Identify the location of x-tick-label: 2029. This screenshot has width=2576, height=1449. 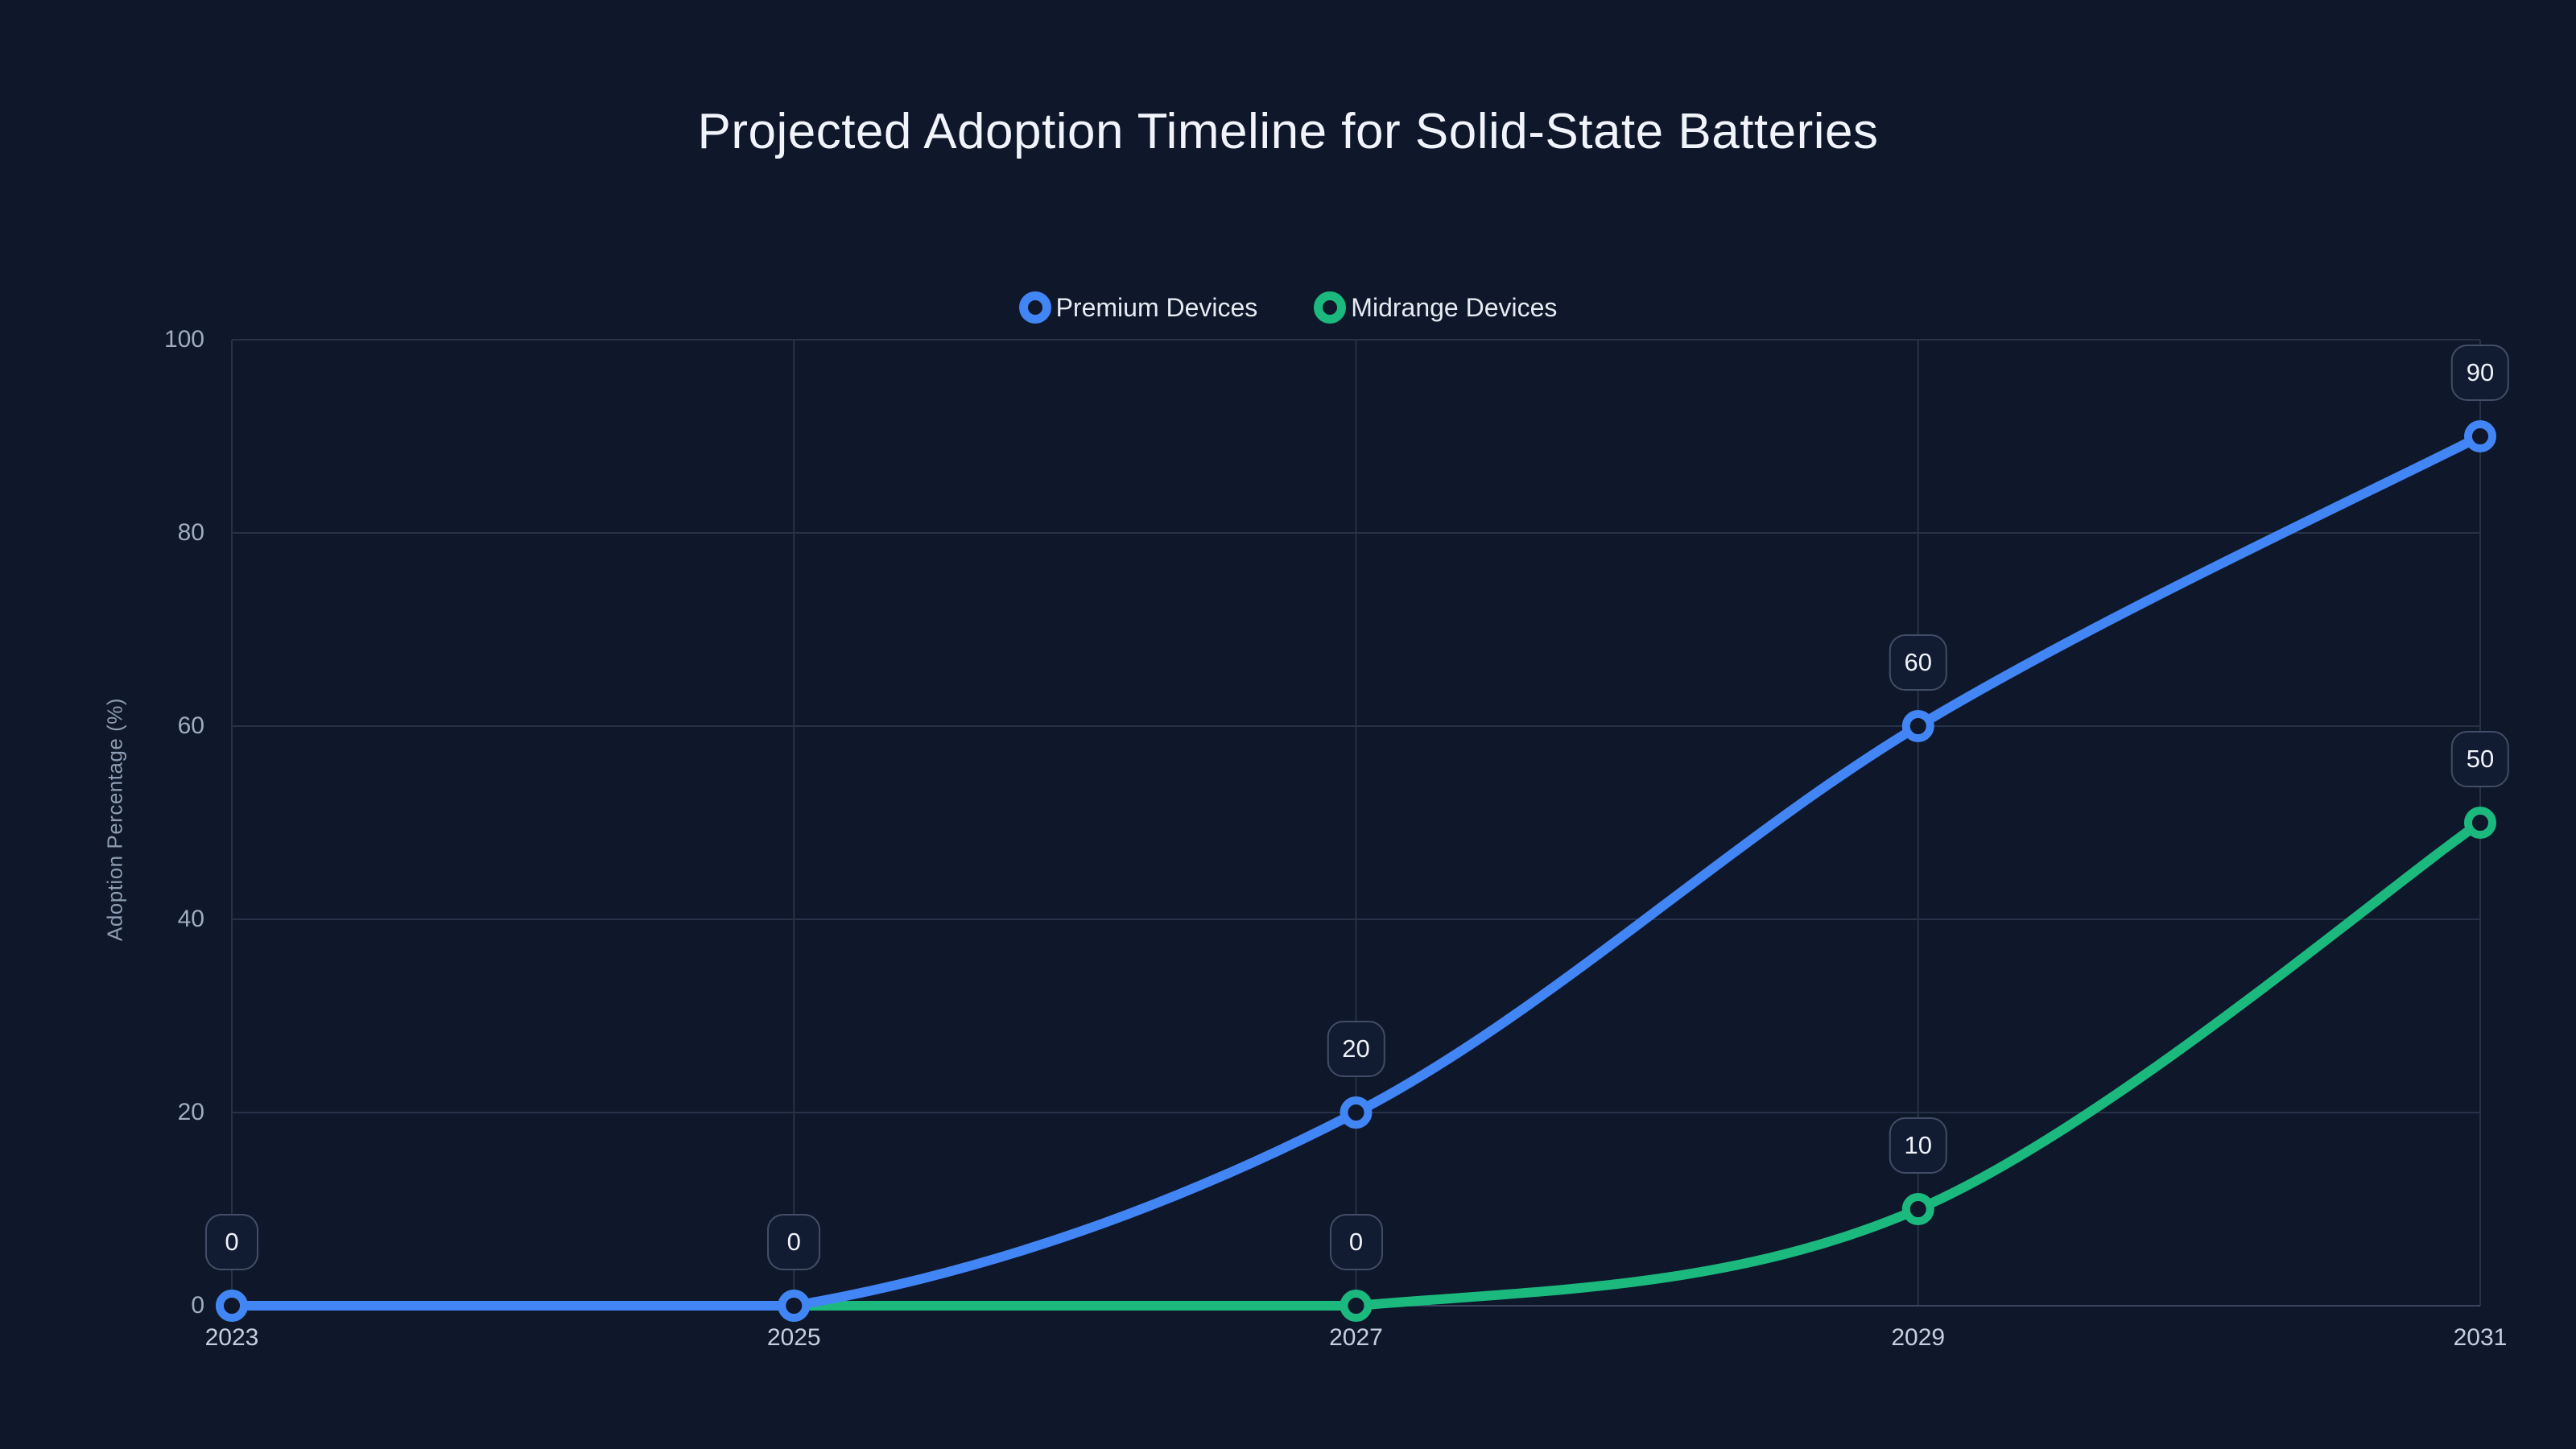
(1918, 1337).